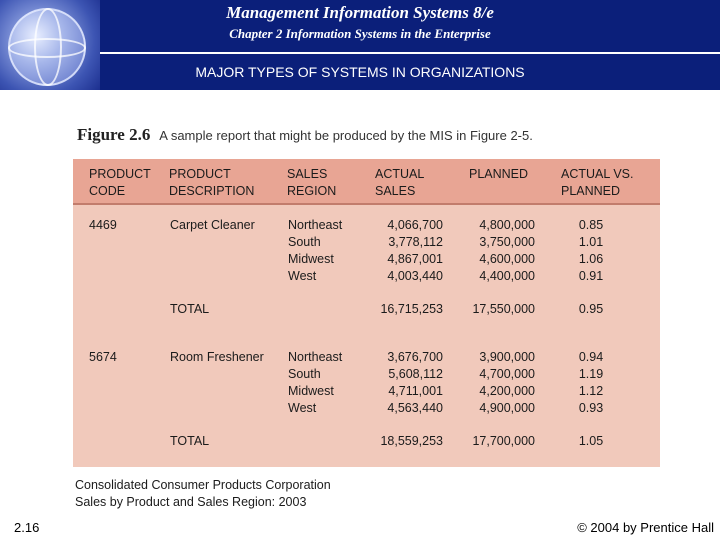  Describe the element at coordinates (410, 53) in the screenshot. I see `header-divider` at that location.